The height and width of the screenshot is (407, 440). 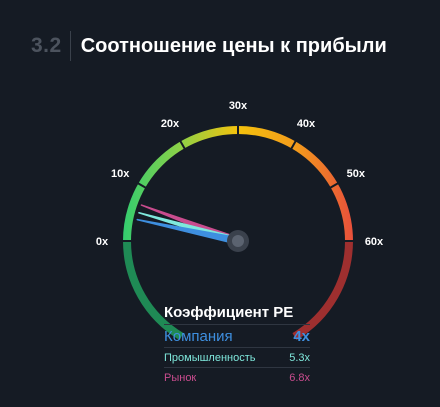 I want to click on gauge-tick-label-50: 50x, so click(x=356, y=174).